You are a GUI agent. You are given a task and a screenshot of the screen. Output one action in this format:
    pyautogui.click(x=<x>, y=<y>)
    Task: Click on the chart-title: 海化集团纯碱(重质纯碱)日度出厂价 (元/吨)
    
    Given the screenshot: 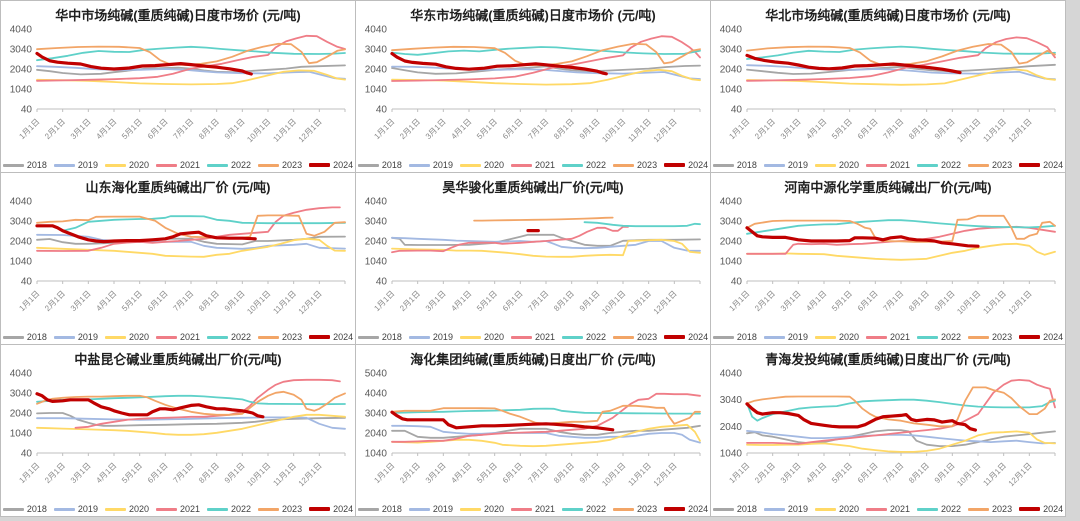 What is the action you would take?
    pyautogui.click(x=533, y=359)
    